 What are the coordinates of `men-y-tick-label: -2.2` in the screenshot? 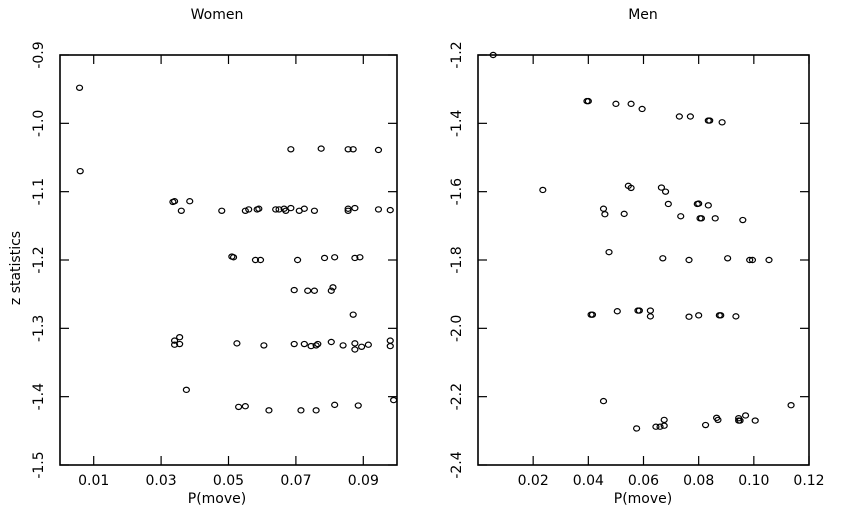 It's located at (457, 396).